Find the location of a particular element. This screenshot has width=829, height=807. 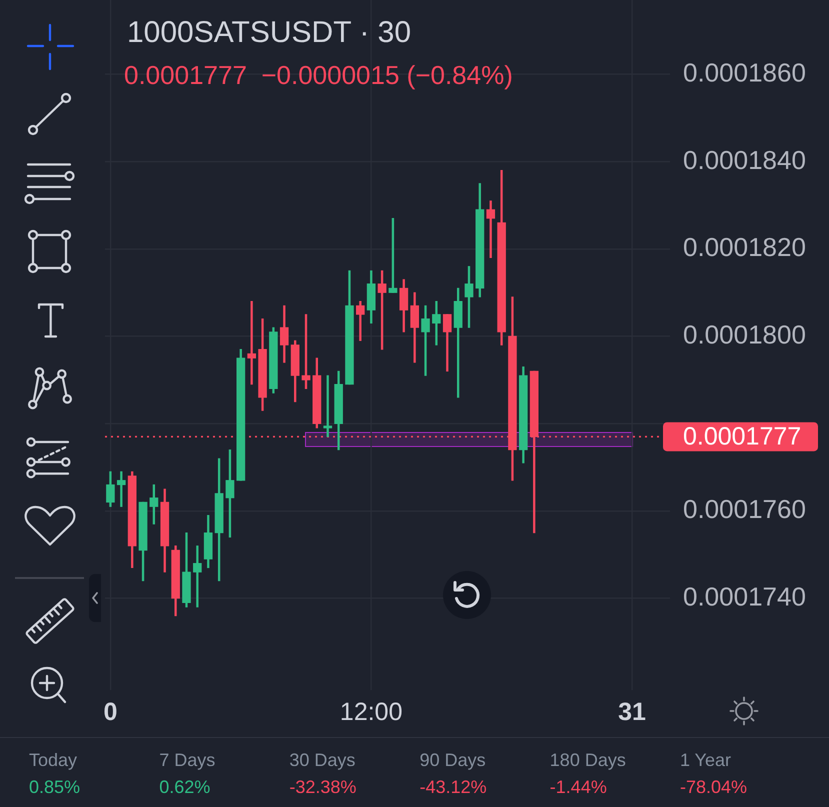

x-tick-label: 0 is located at coordinates (110, 712).